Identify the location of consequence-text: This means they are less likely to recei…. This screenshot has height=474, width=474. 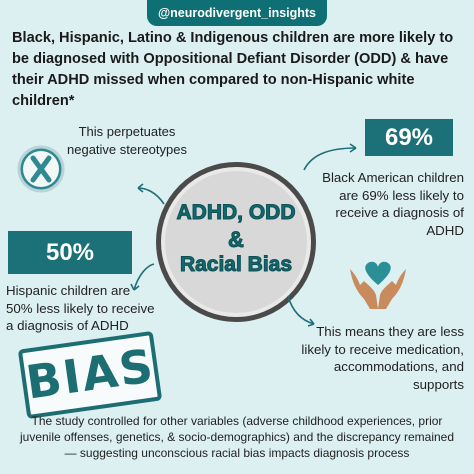
(382, 358).